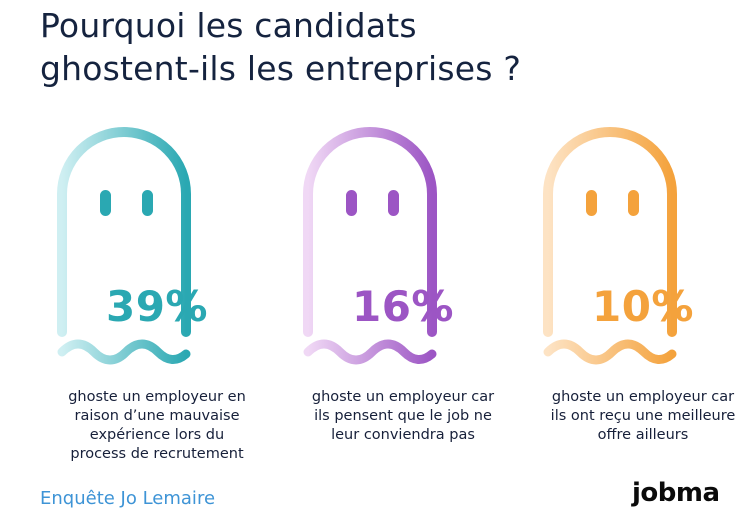 This screenshot has width=750, height=510. I want to click on title-line-1: Pourquoi les candidats, so click(228, 25).